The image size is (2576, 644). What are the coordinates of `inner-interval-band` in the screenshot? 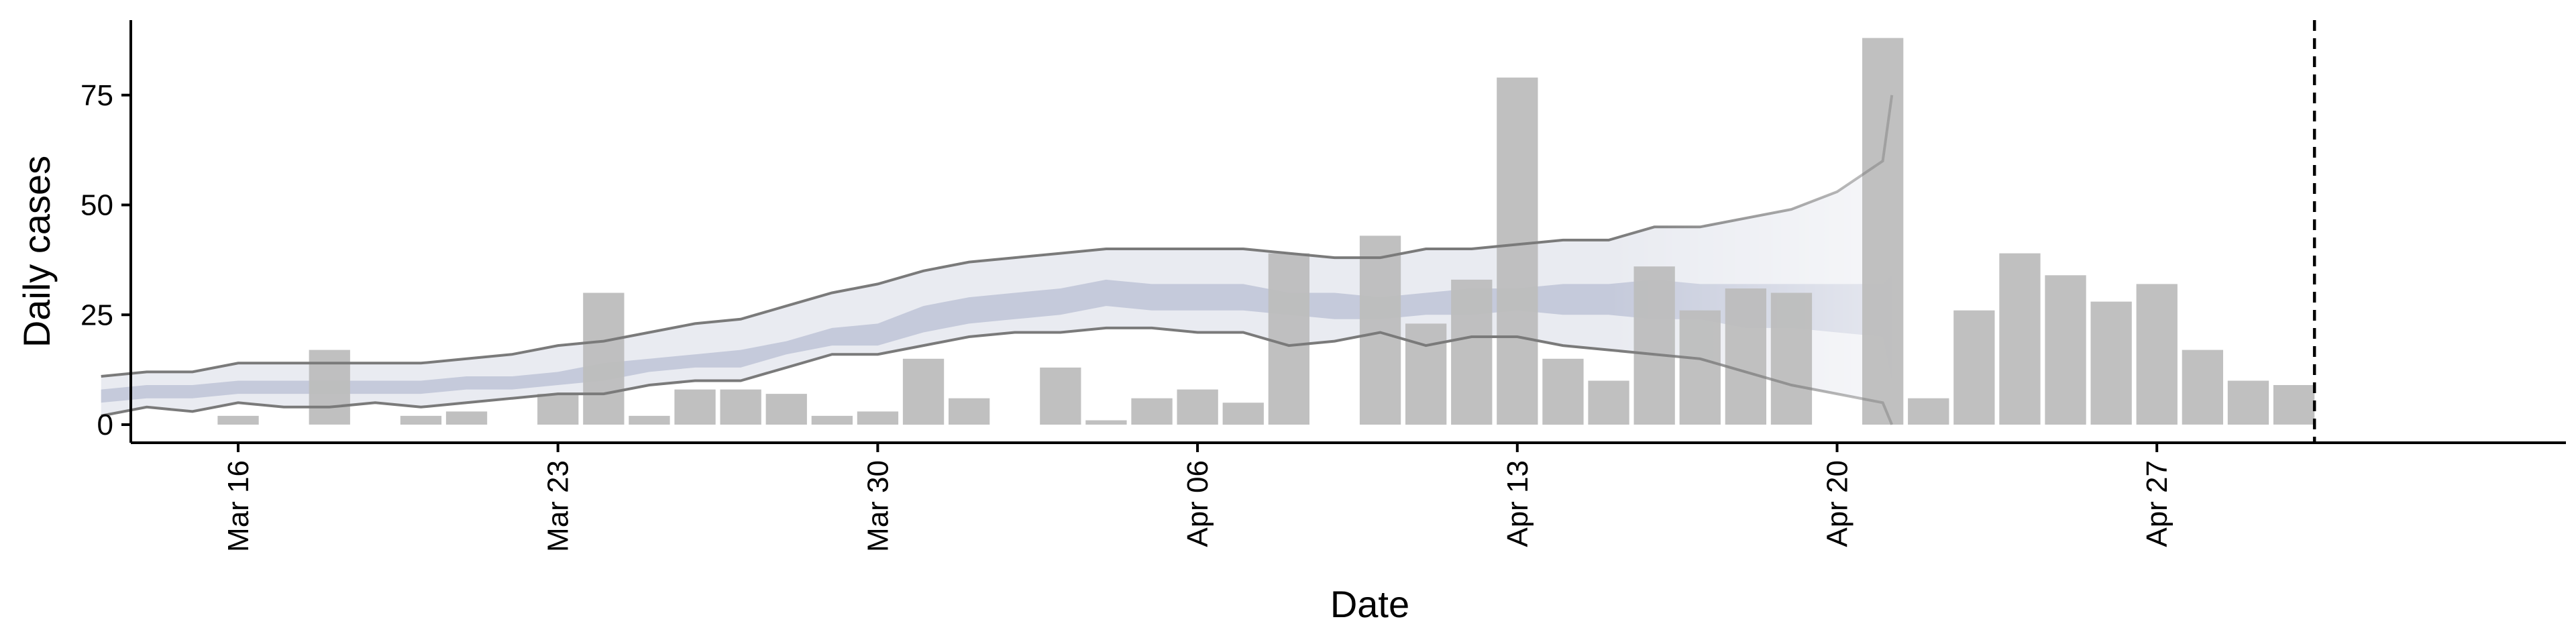 It's located at (996, 339).